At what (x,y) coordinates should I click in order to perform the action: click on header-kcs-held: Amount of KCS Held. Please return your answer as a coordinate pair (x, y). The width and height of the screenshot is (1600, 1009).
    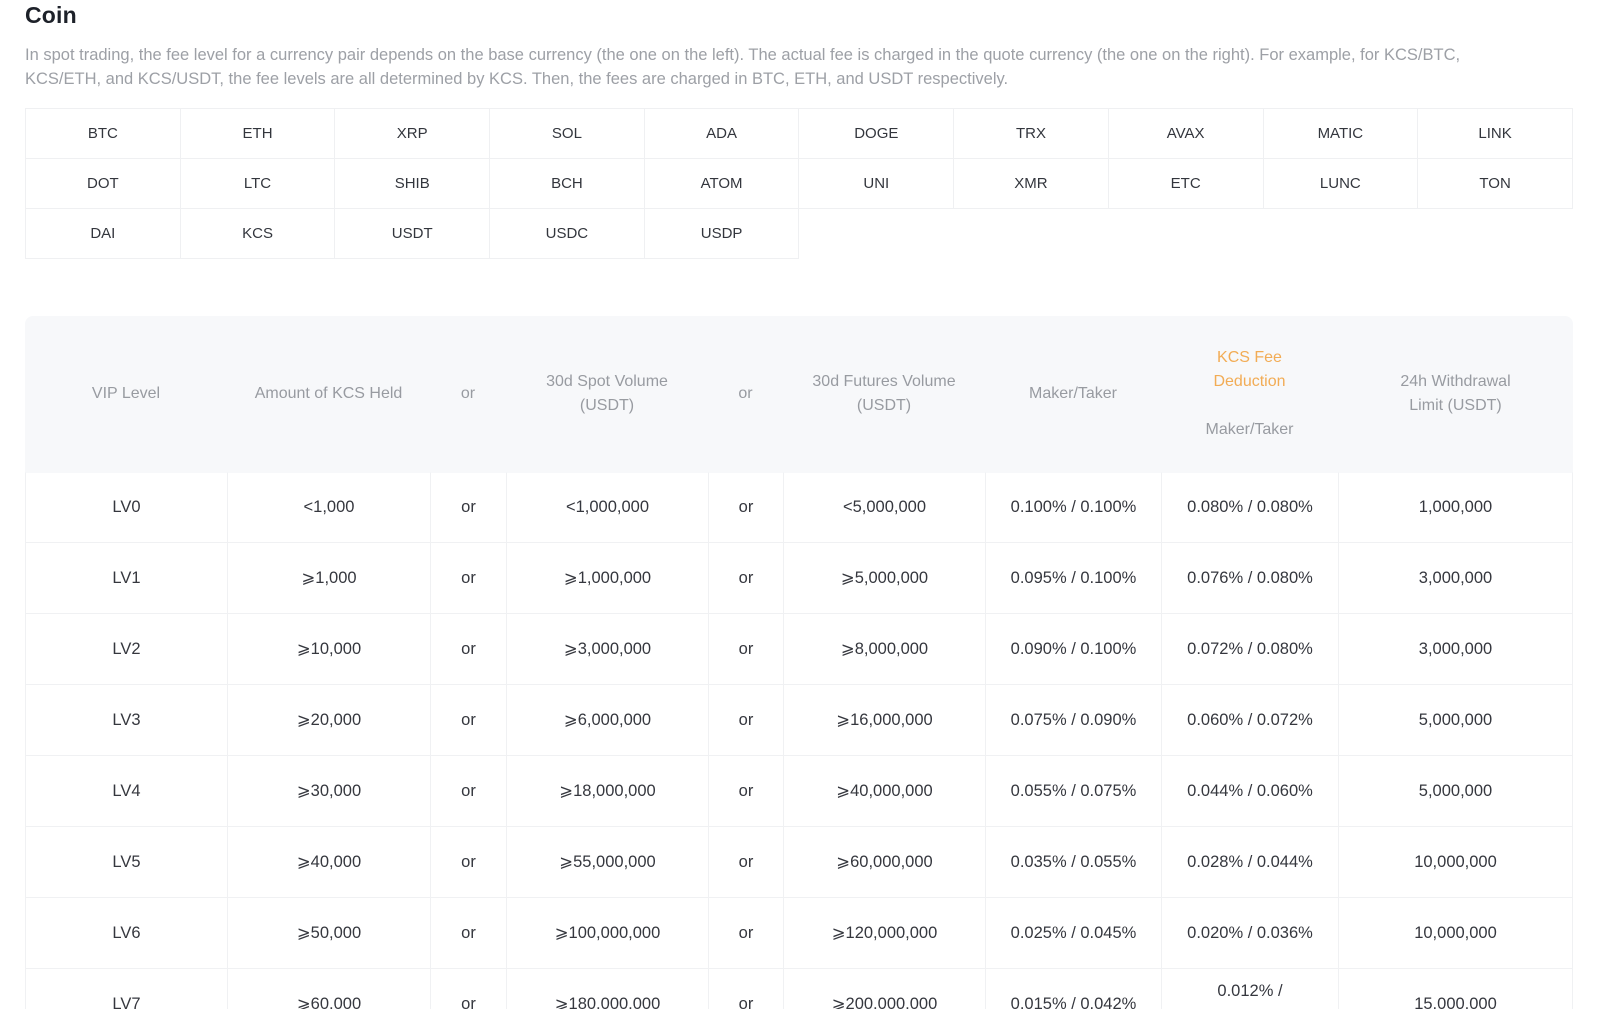
    Looking at the image, I should click on (328, 394).